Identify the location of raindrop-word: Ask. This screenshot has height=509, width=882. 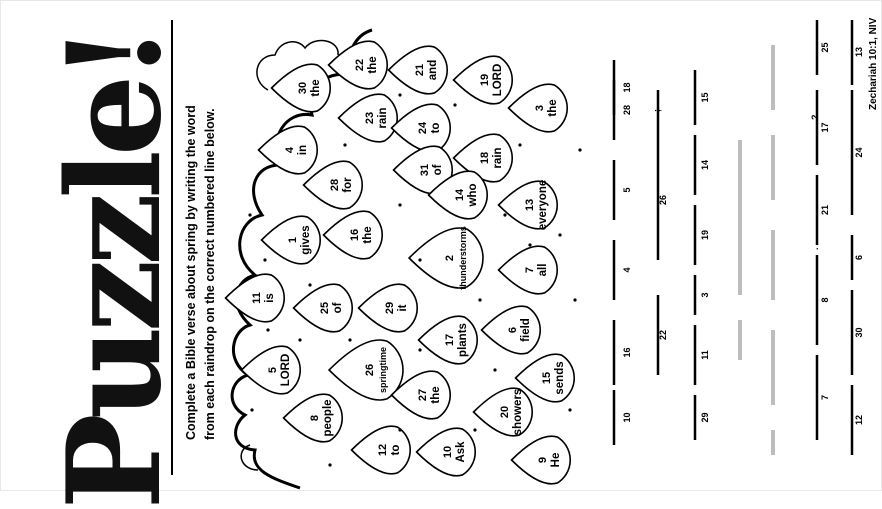
(461, 452).